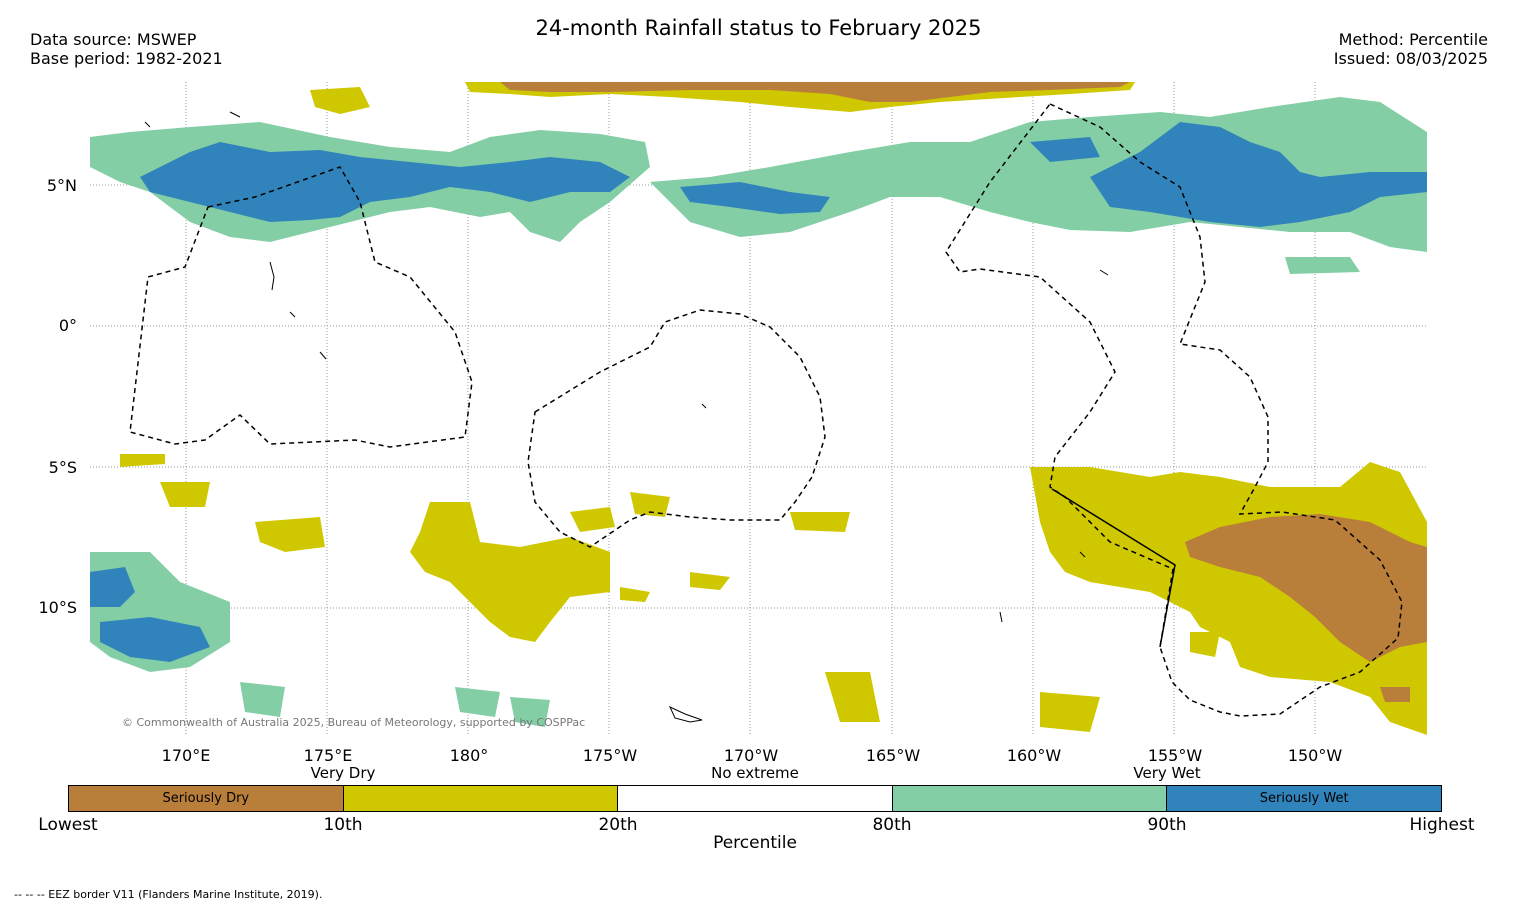 This screenshot has width=1517, height=908. I want to click on lon-label-165w: 165°W, so click(893, 755).